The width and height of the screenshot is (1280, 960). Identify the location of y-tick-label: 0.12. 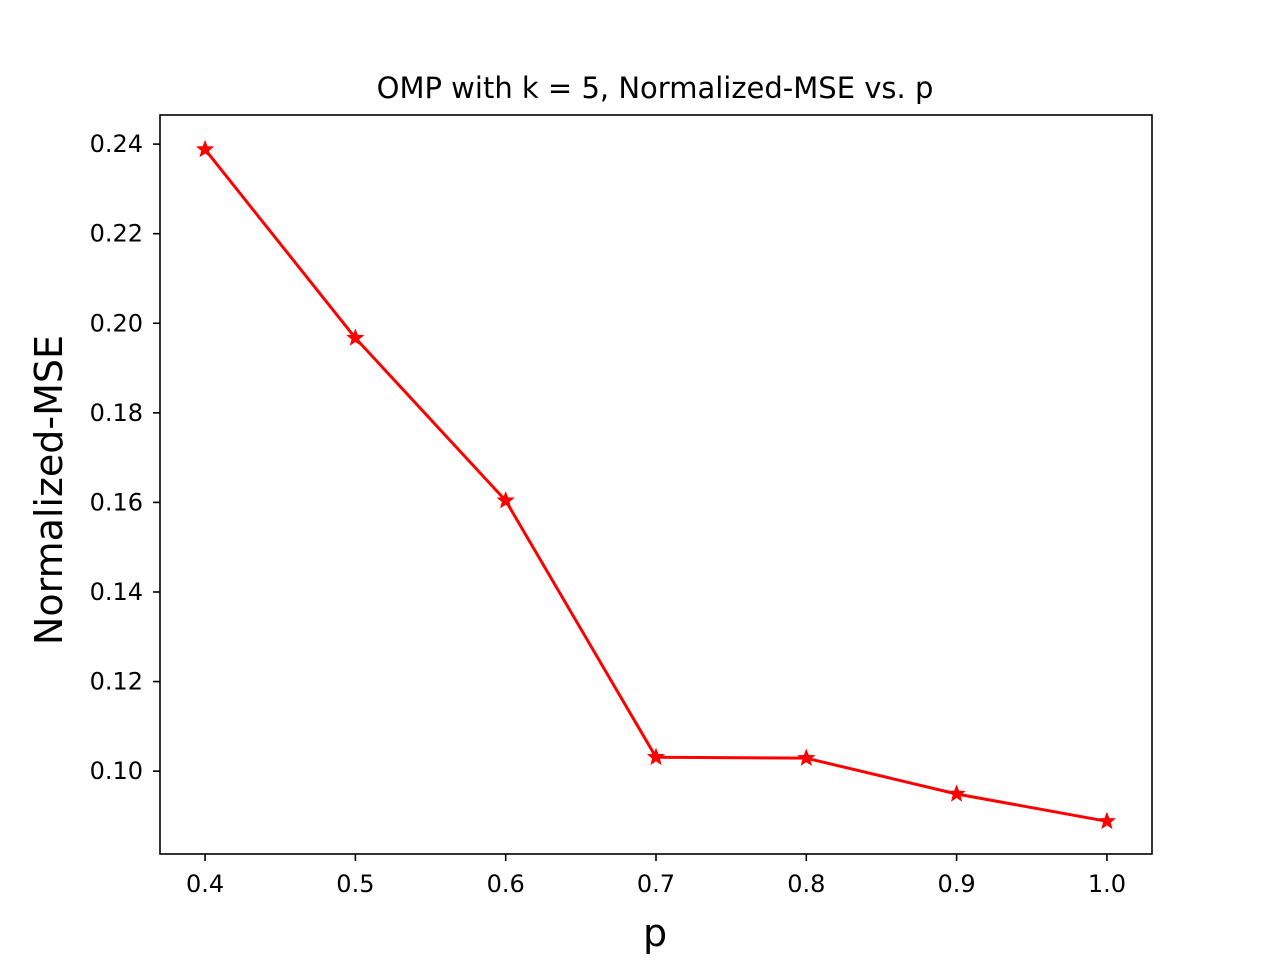
(116, 682).